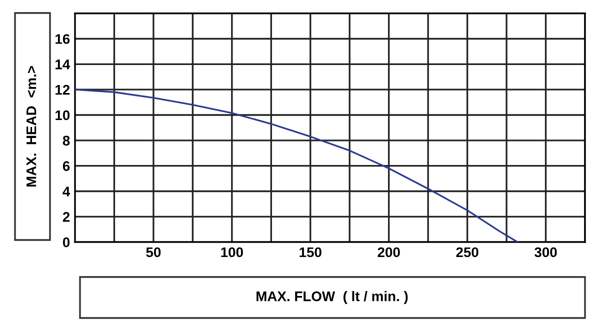 This screenshot has width=600, height=333. Describe the element at coordinates (66, 242) in the screenshot. I see `y-tick-label: 0` at that location.